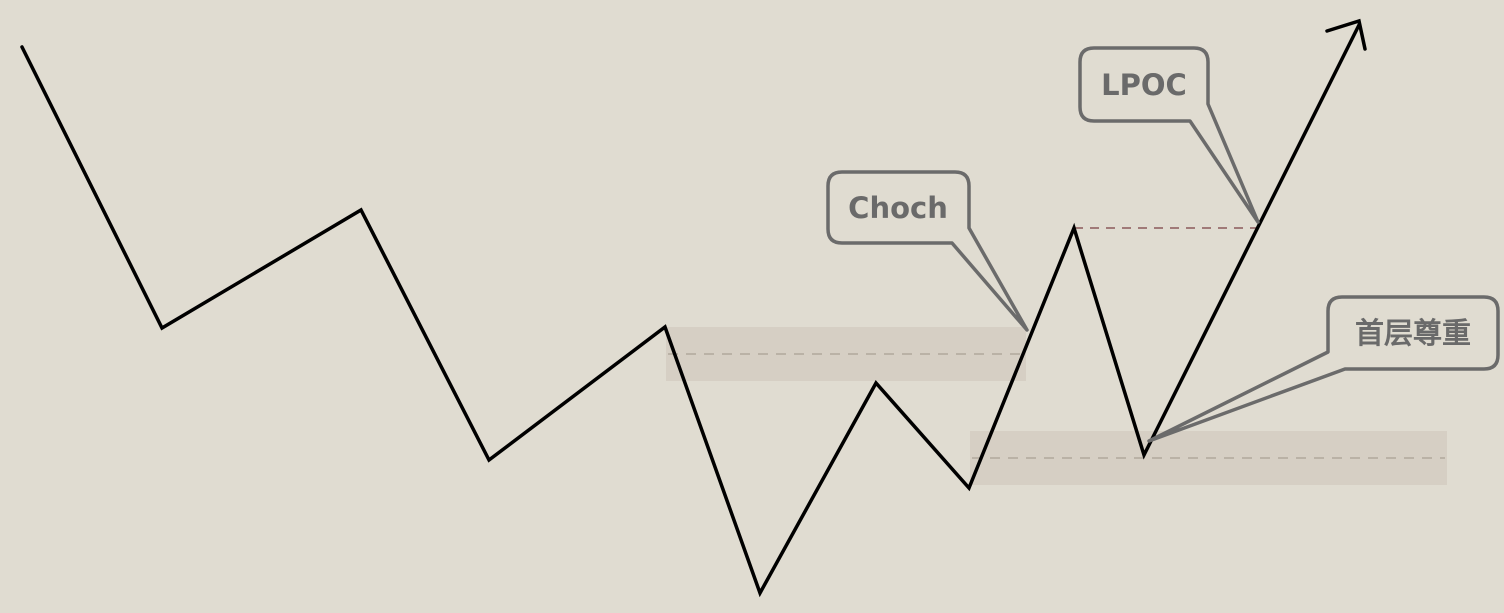 The width and height of the screenshot is (1504, 613). I want to click on lpoc-label: LPOC, so click(1144, 85).